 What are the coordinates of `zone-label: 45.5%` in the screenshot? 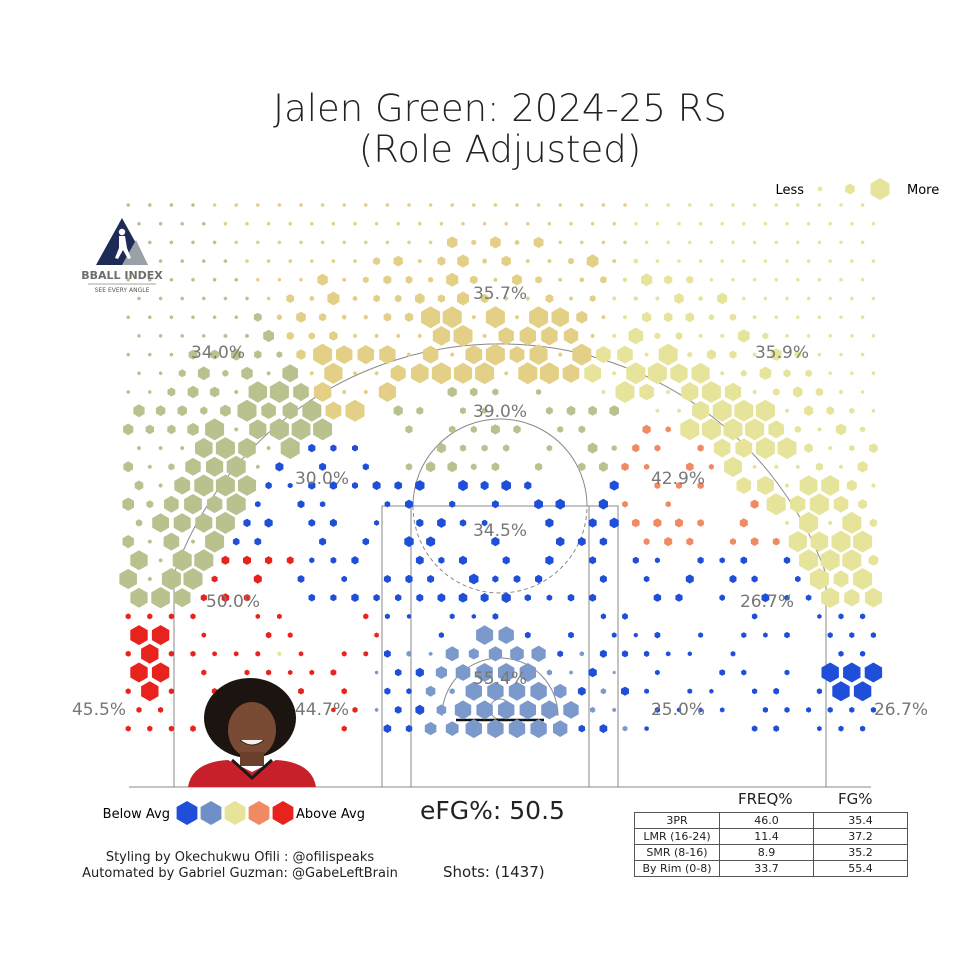 It's located at (99, 710).